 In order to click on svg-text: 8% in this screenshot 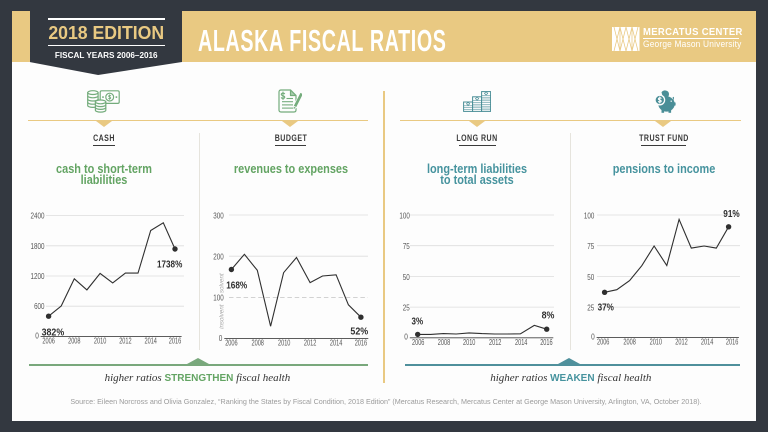, I will do `click(548, 315)`.